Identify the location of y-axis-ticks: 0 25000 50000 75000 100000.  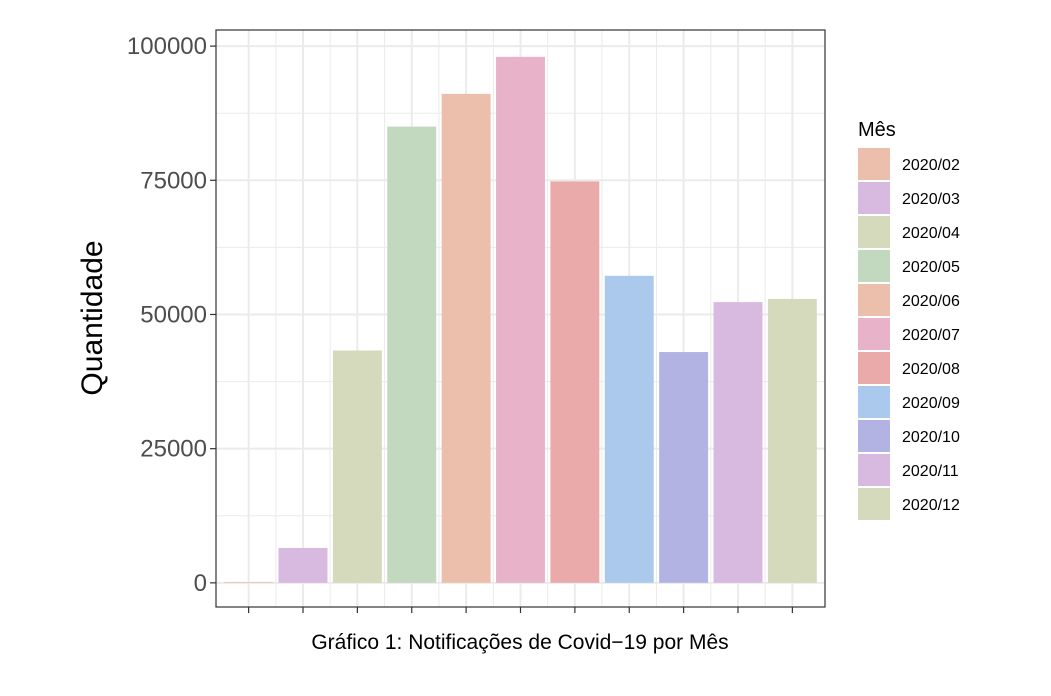
(171, 315).